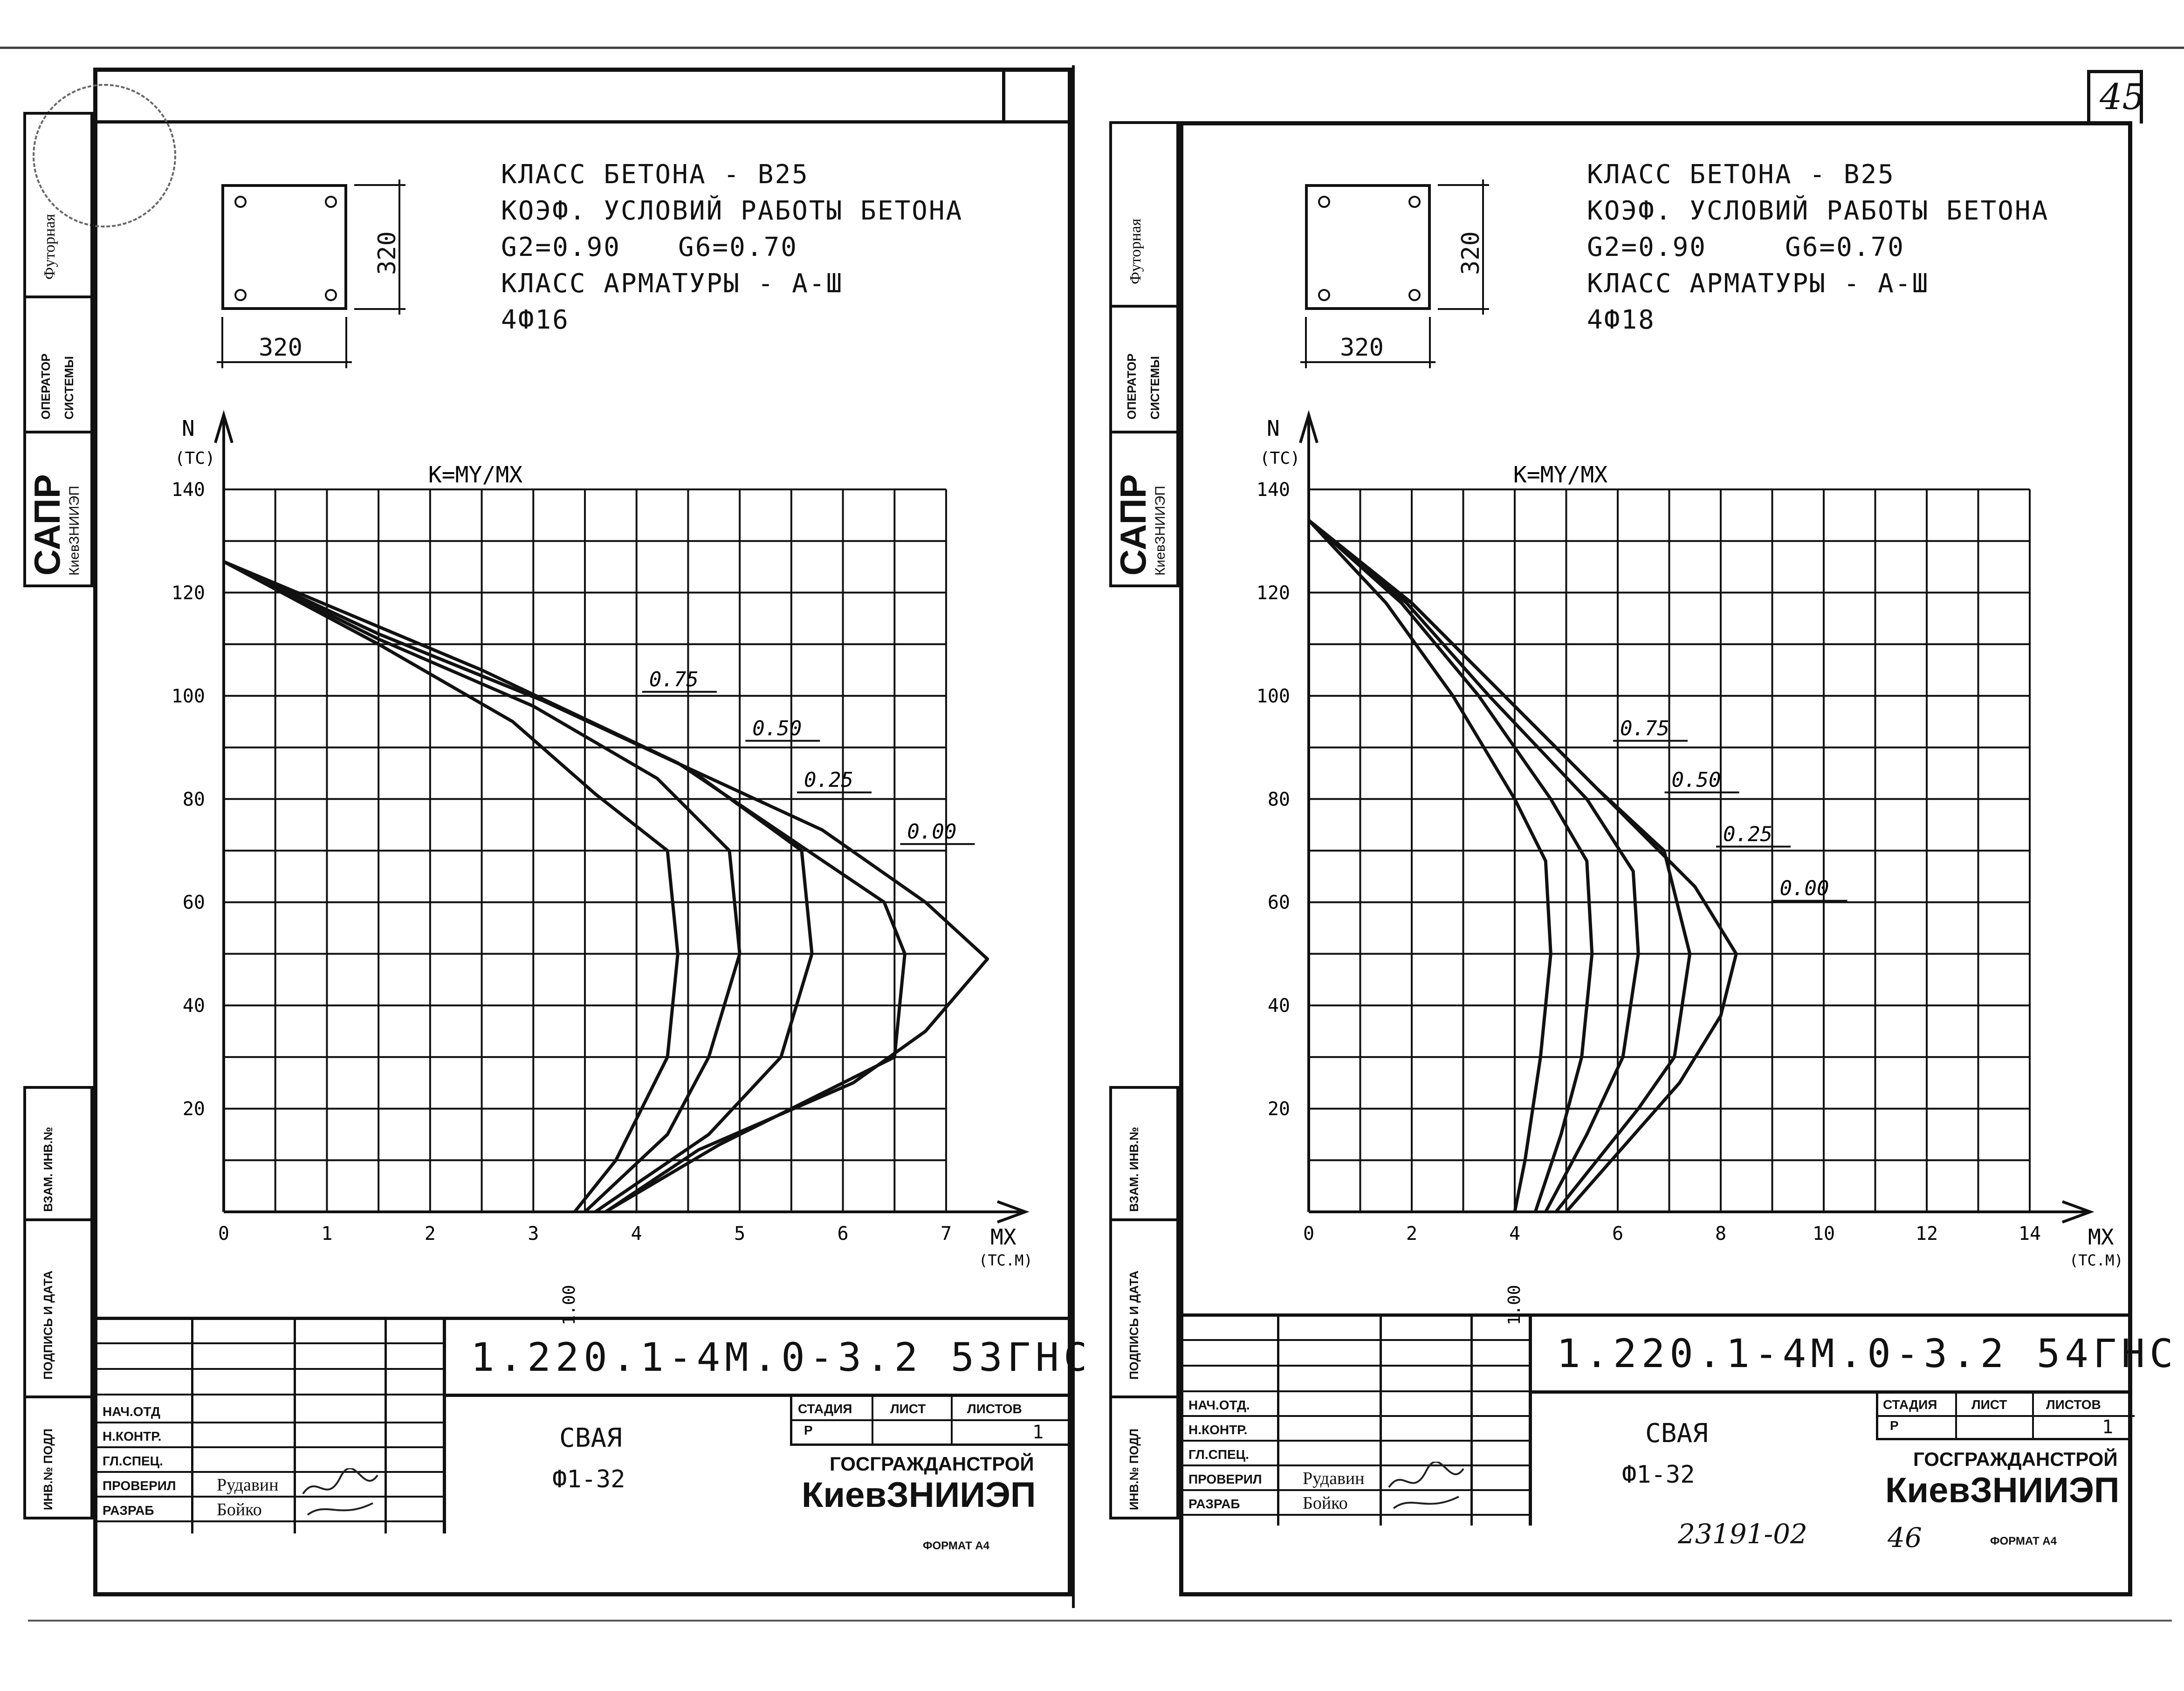 This screenshot has width=2184, height=1691. I want to click on x-tick-label: 6, so click(1617, 1233).